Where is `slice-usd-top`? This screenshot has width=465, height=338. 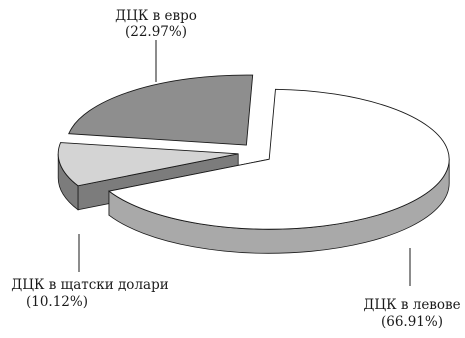
slice-usd-top is located at coordinates (148, 164).